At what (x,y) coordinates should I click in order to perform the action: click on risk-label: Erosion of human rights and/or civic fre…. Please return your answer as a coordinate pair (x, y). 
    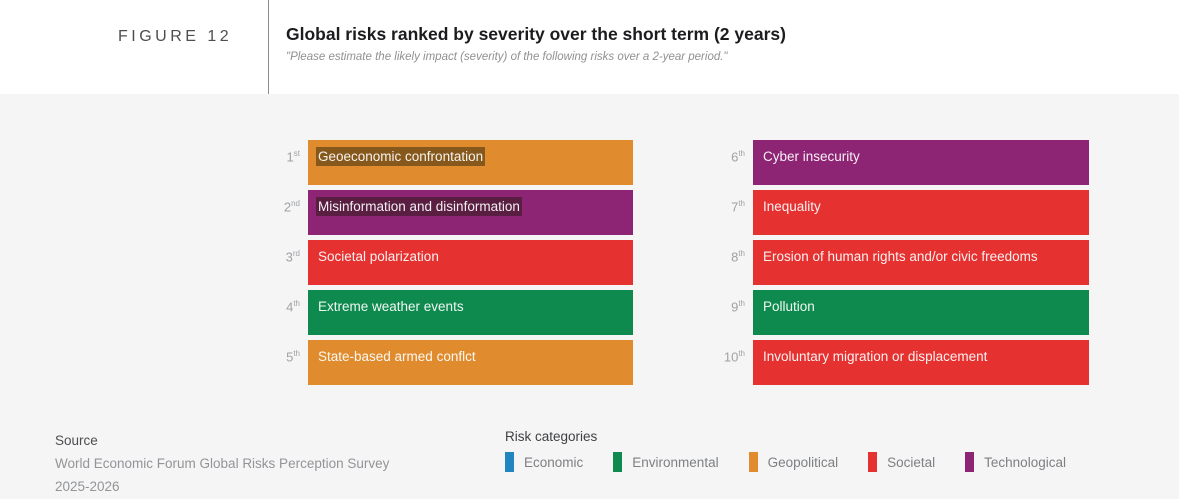
    Looking at the image, I should click on (900, 256).